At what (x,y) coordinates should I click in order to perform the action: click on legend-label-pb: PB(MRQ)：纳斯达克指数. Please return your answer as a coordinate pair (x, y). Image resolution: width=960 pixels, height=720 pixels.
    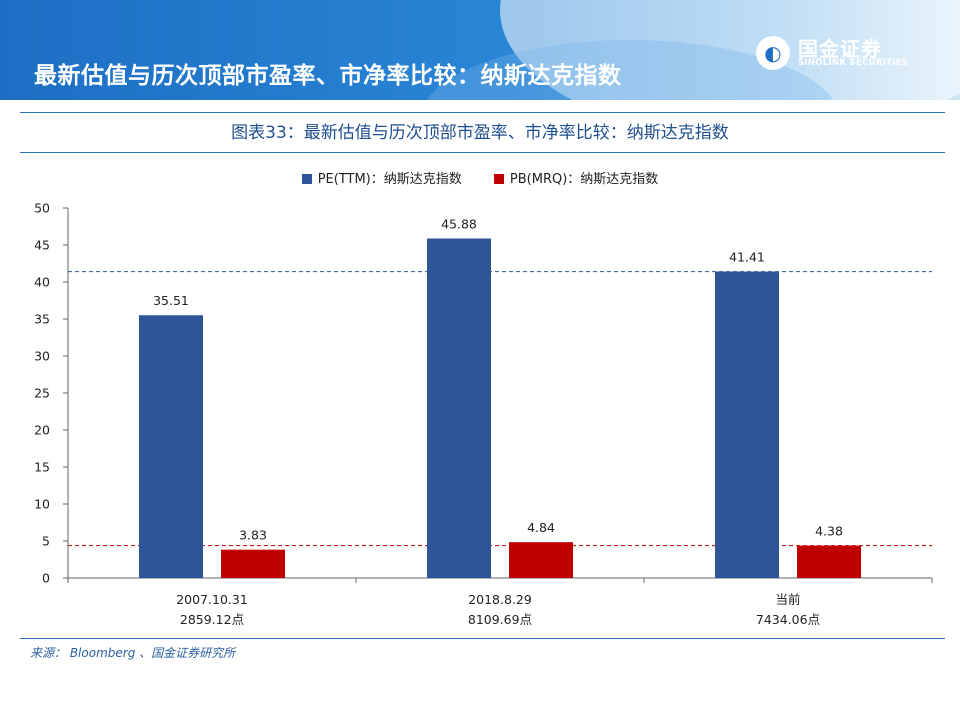
    Looking at the image, I should click on (584, 179).